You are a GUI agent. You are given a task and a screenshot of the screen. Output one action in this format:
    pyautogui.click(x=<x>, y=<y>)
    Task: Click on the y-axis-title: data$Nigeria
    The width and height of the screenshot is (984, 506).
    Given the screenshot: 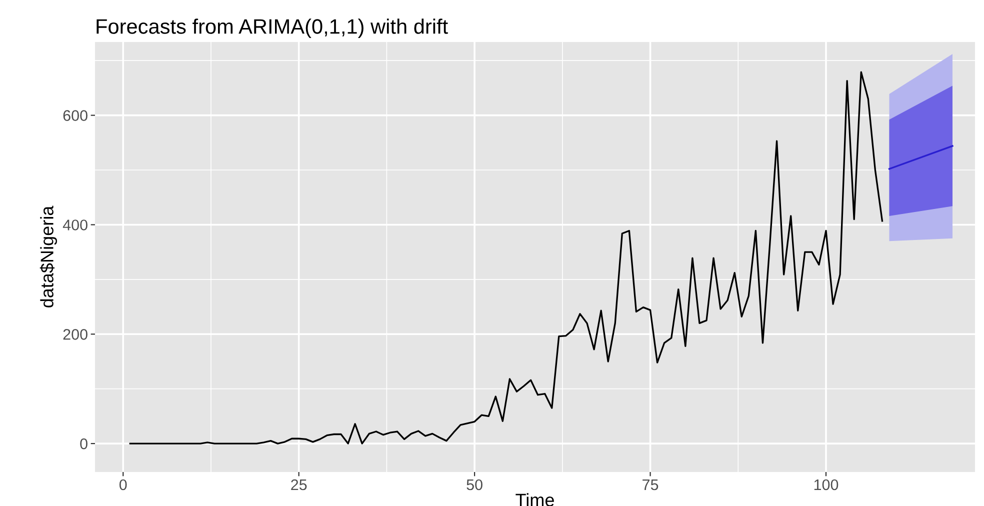 What is the action you would take?
    pyautogui.click(x=49, y=257)
    